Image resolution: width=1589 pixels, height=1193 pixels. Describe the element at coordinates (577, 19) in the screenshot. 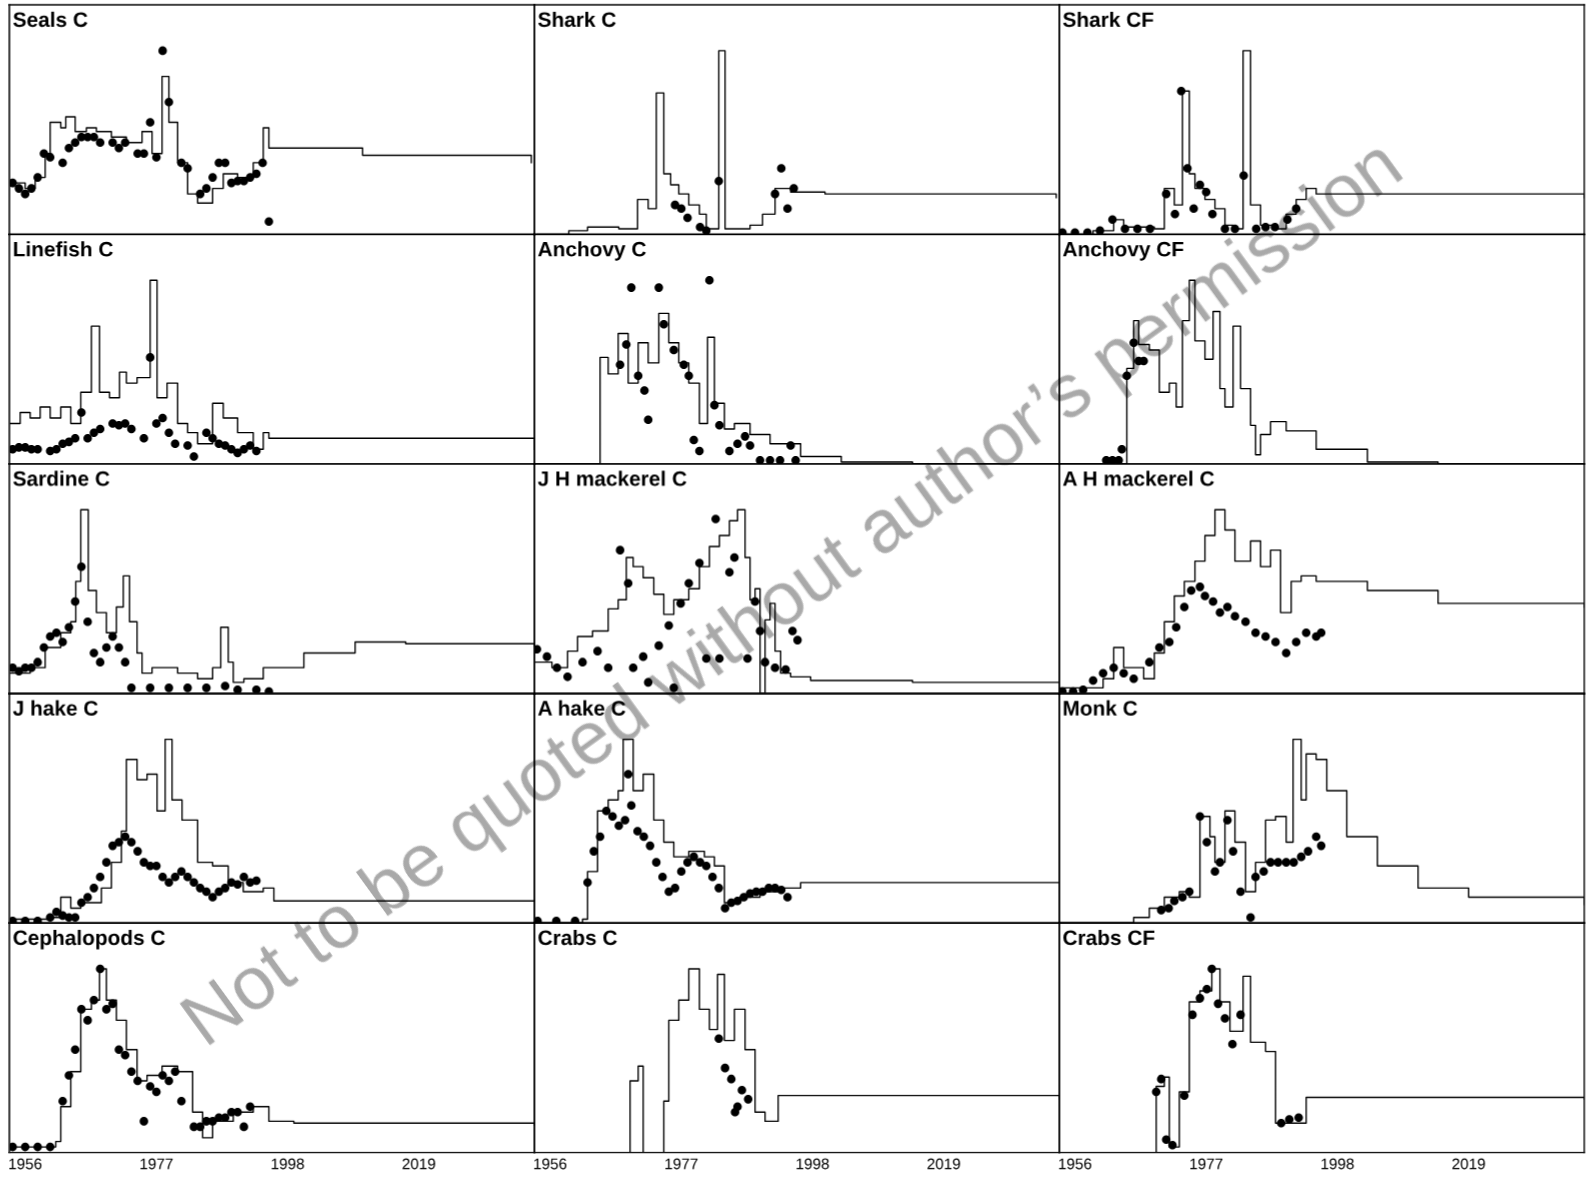

I see `chart-title: Shark C` at that location.